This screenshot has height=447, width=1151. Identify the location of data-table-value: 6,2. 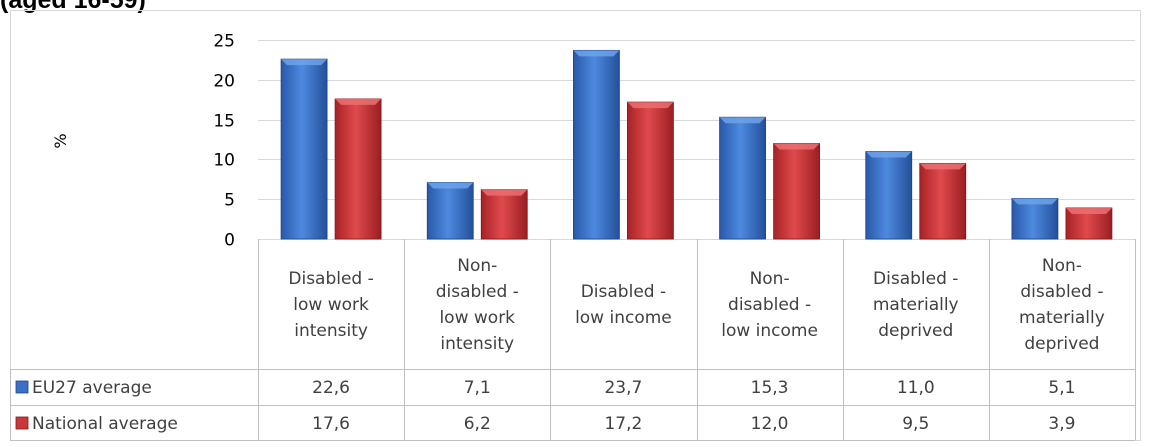
(477, 424).